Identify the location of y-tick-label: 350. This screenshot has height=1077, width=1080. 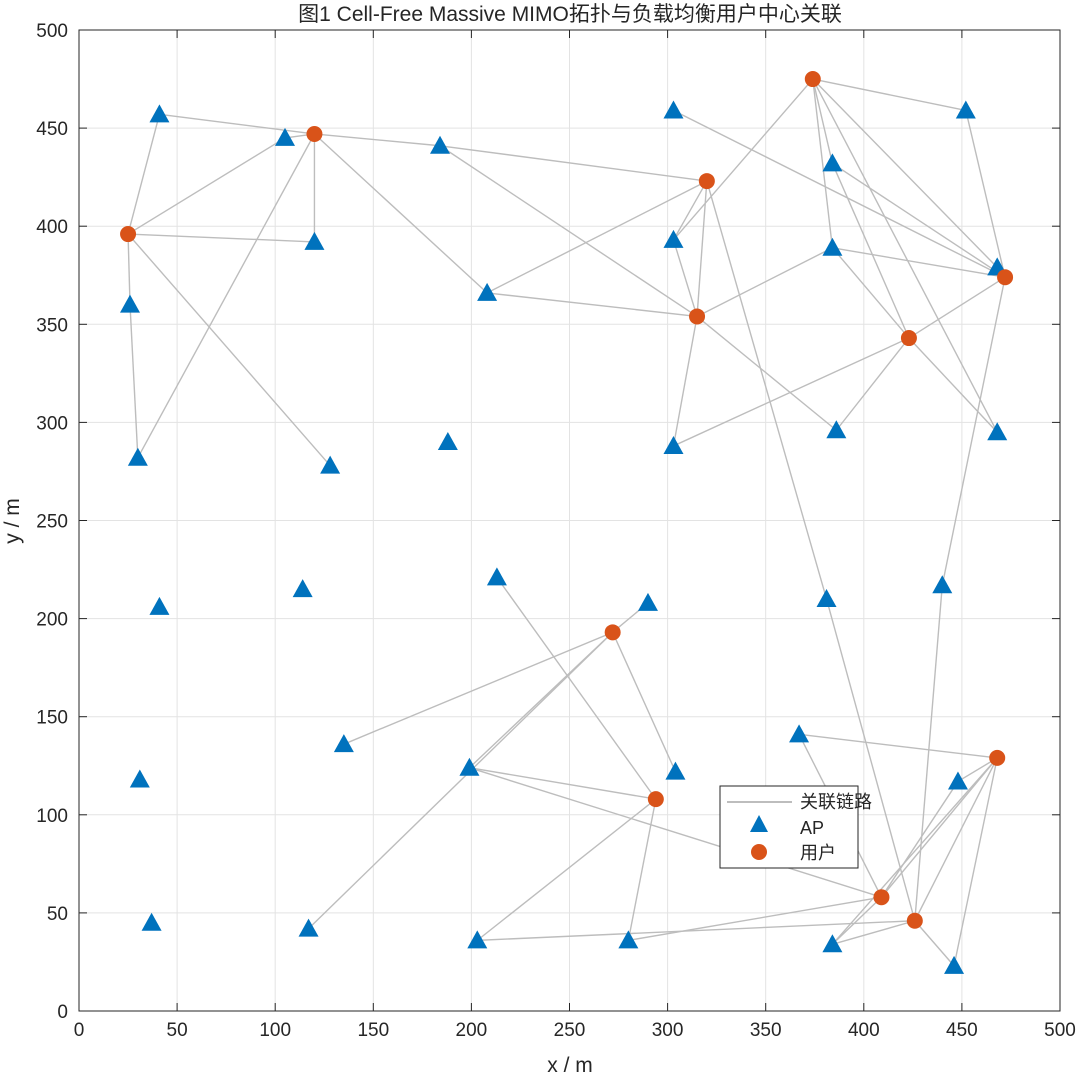
(52, 325).